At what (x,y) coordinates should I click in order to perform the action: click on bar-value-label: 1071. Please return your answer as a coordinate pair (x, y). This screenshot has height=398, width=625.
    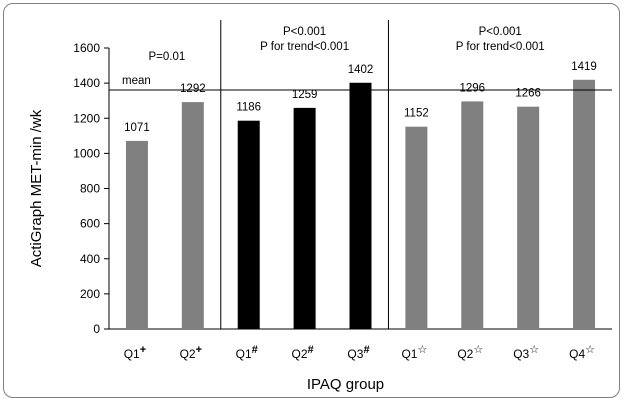
    Looking at the image, I should click on (137, 128).